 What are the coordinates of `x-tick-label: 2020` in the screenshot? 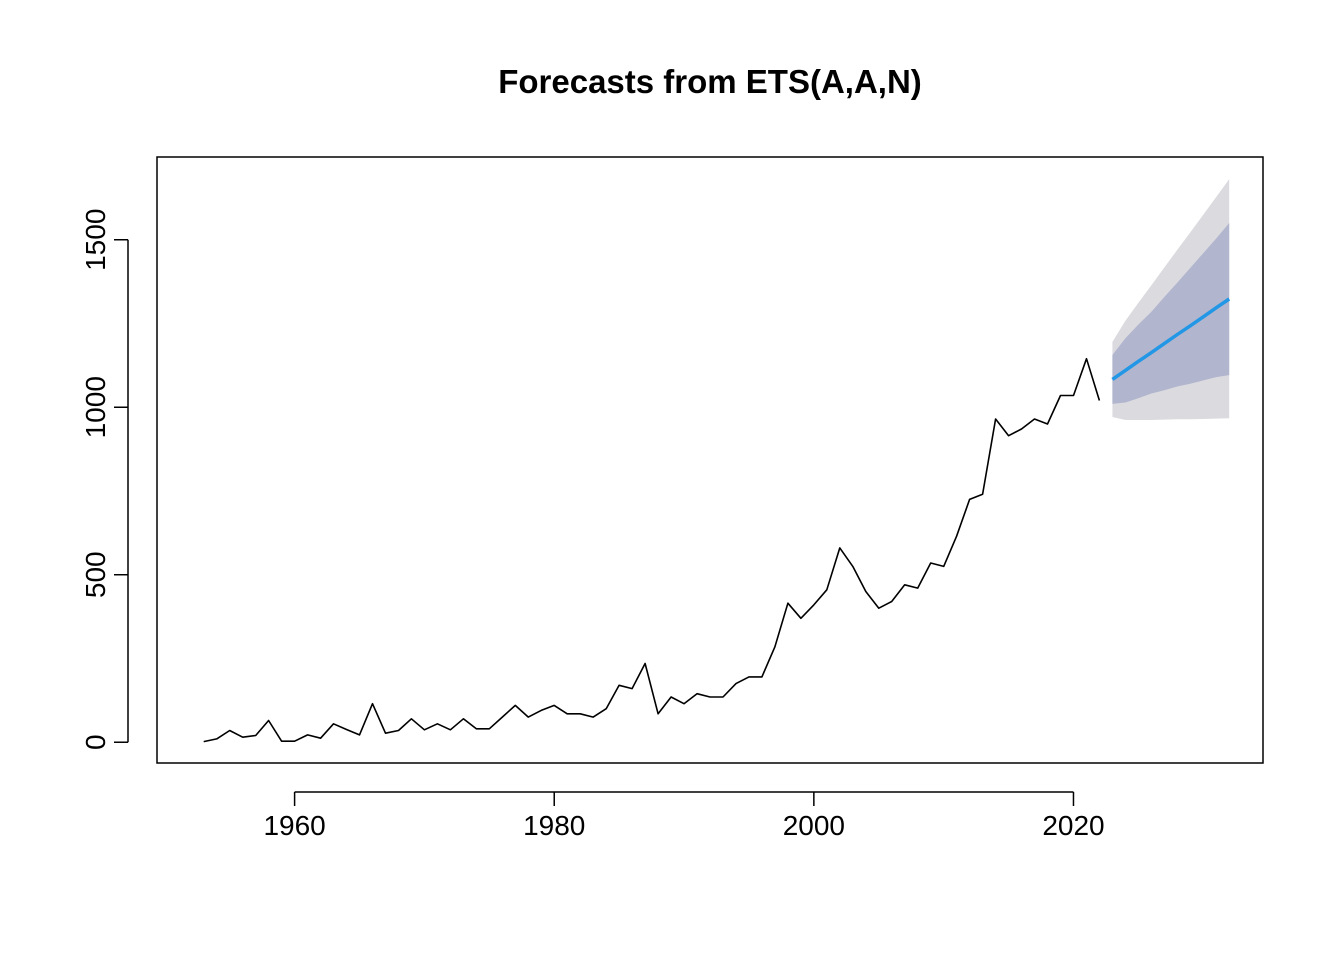 It's located at (1073, 825).